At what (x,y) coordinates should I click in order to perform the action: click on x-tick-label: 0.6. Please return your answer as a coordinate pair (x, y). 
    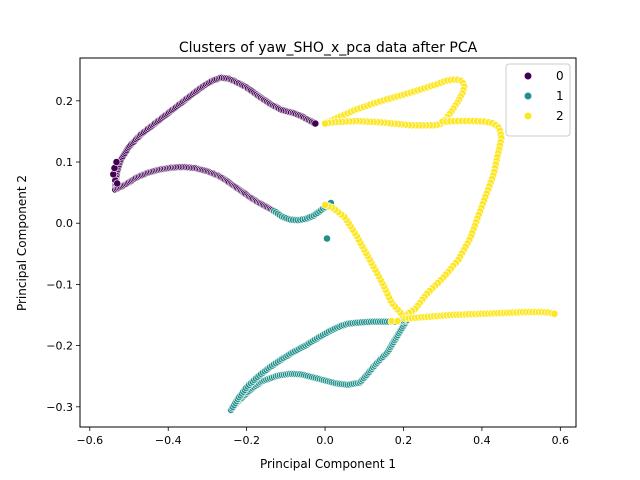
    Looking at the image, I should click on (561, 440).